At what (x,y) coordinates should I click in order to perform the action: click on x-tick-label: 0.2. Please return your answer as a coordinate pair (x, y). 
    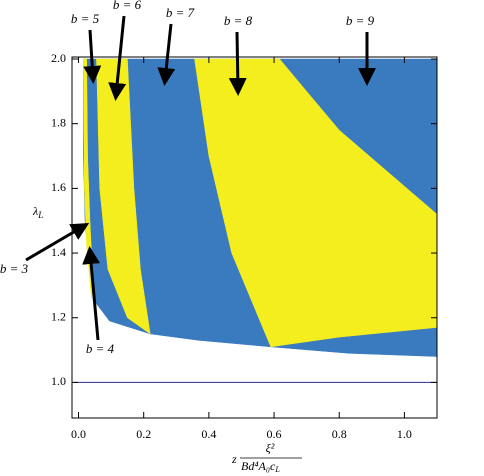
    Looking at the image, I should click on (143, 434).